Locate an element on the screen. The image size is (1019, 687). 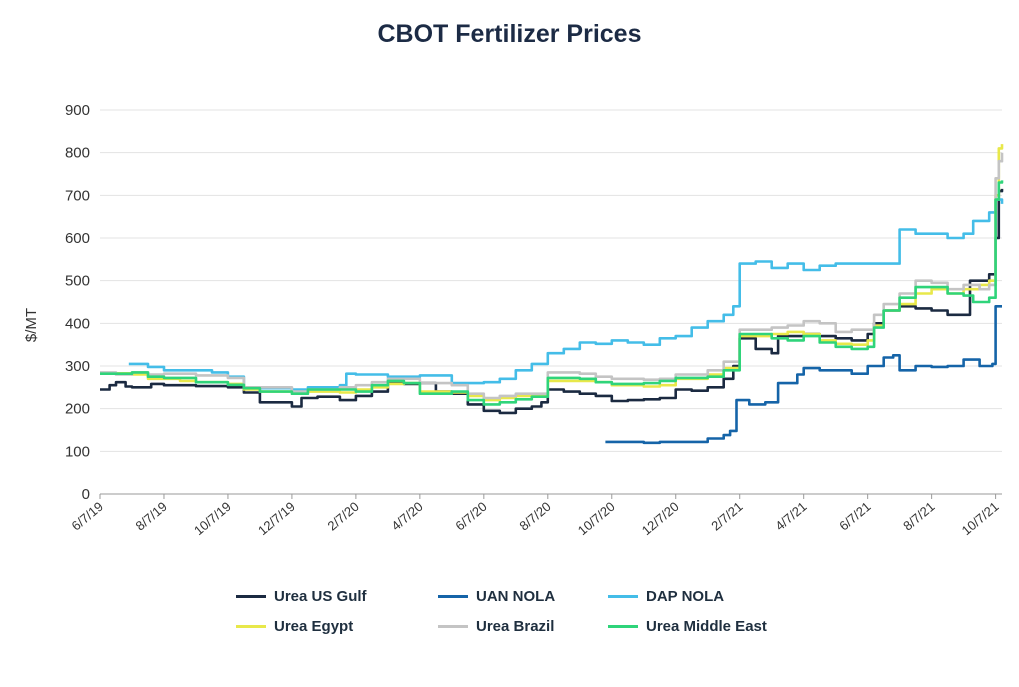
legend-item-dap-nola: DAP NOLA is located at coordinates (666, 596).